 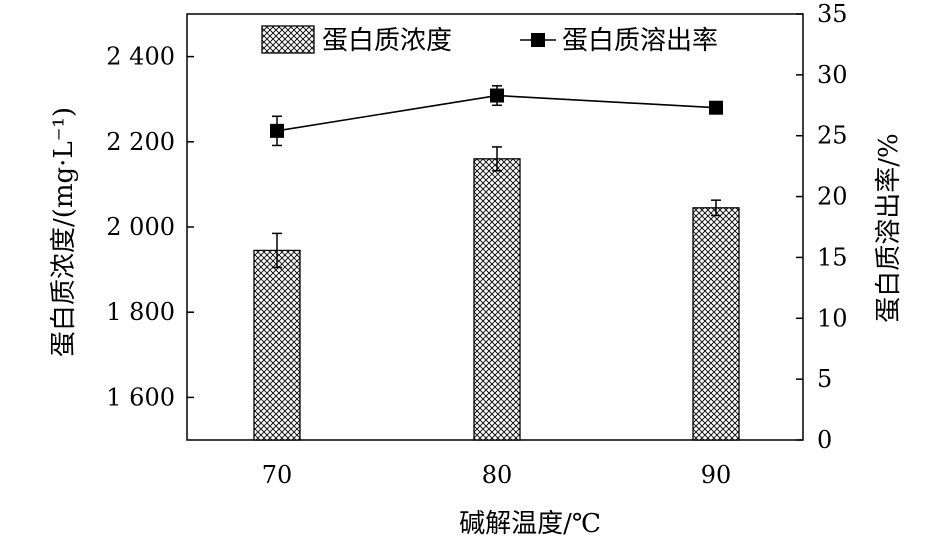 What do you see at coordinates (140, 142) in the screenshot?
I see `y-left-tick-label: 2 200` at bounding box center [140, 142].